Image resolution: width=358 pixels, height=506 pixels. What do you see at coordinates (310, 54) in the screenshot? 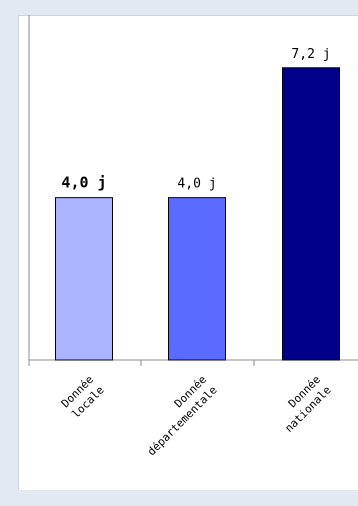
I see `data-label-3: 7,2 j` at bounding box center [310, 54].